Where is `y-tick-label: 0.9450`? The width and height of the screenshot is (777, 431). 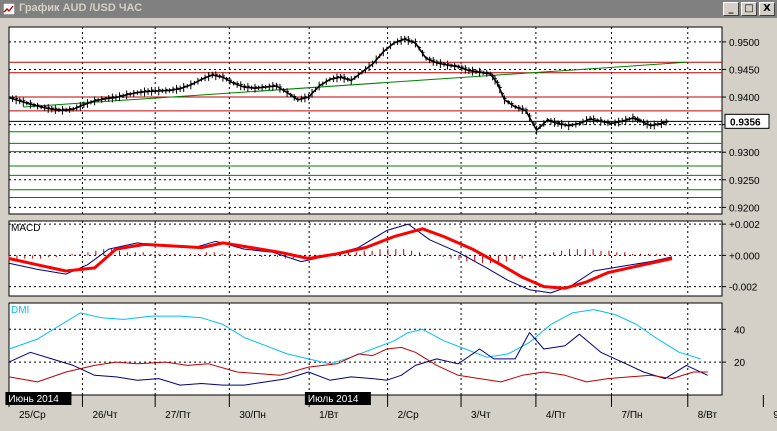 y-tick-label: 0.9450 is located at coordinates (744, 70).